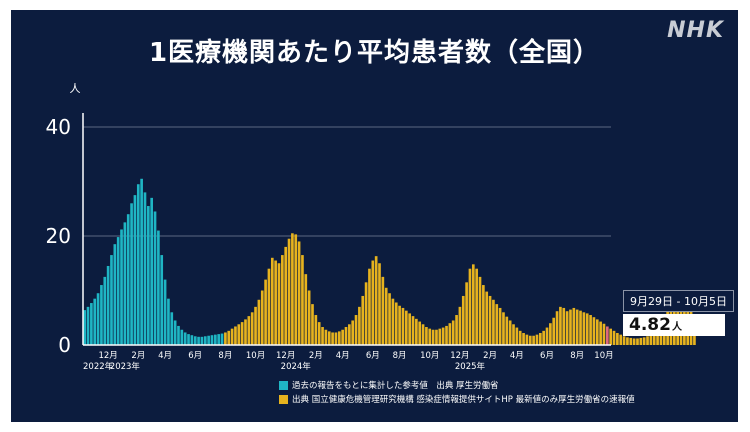 The height and width of the screenshot is (432, 750). Describe the element at coordinates (470, 366) in the screenshot. I see `x-year-label: 2025年` at that location.